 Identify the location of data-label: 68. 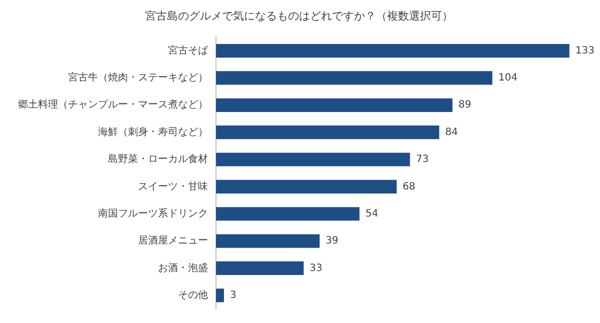
(409, 186).